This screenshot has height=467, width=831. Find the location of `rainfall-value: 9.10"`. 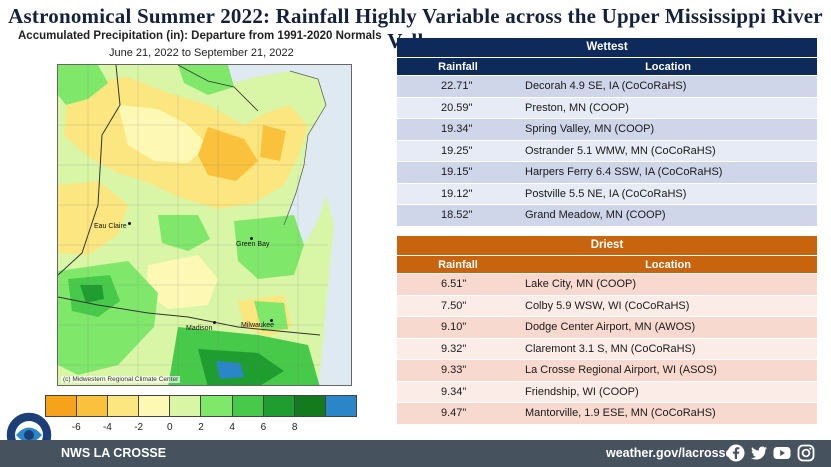

rainfall-value: 9.10" is located at coordinates (454, 327).